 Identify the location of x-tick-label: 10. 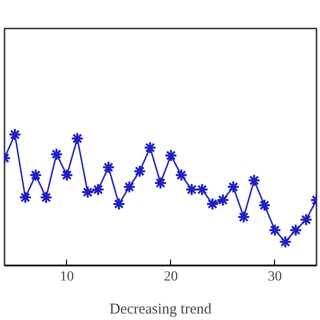
(67, 277).